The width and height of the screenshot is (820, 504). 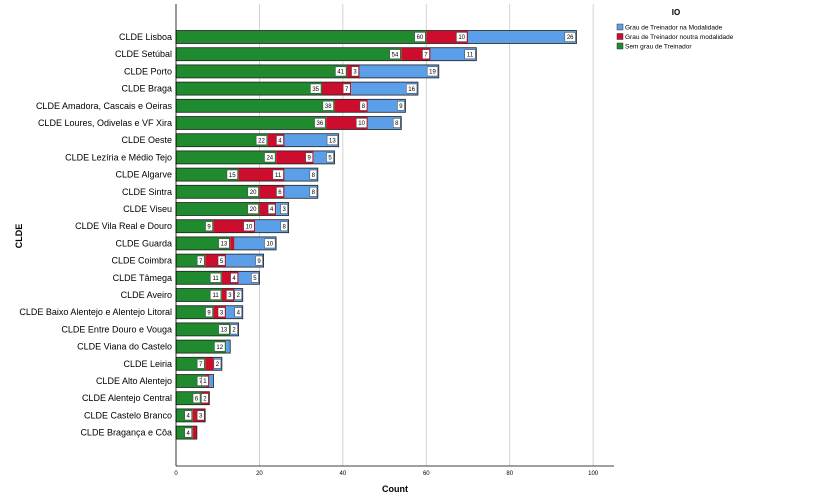 I want to click on category-label: CLDE Leiria, so click(x=147, y=364).